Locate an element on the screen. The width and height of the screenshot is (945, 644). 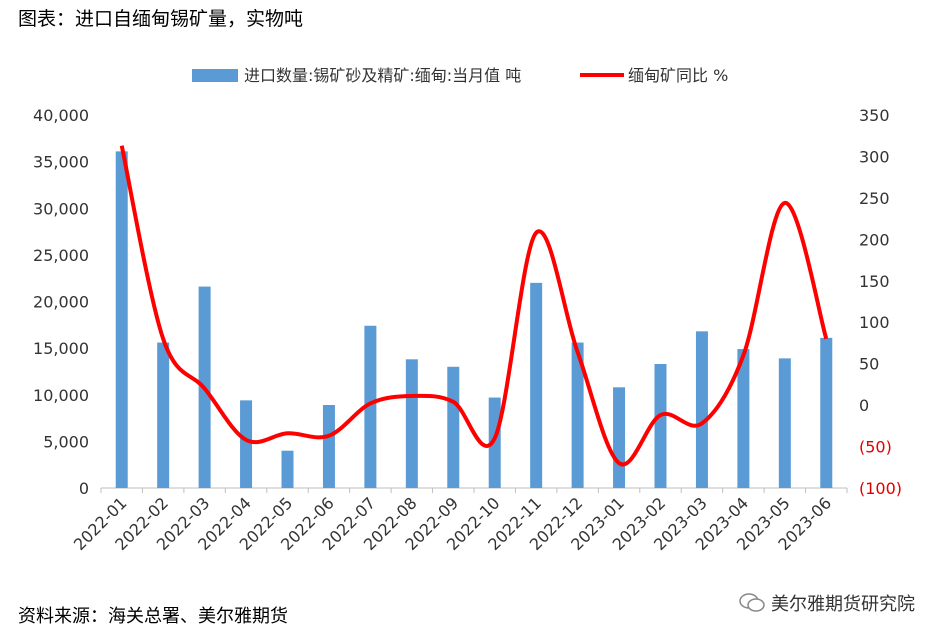
watermark: 美尔雅期货研究院 is located at coordinates (827, 603).